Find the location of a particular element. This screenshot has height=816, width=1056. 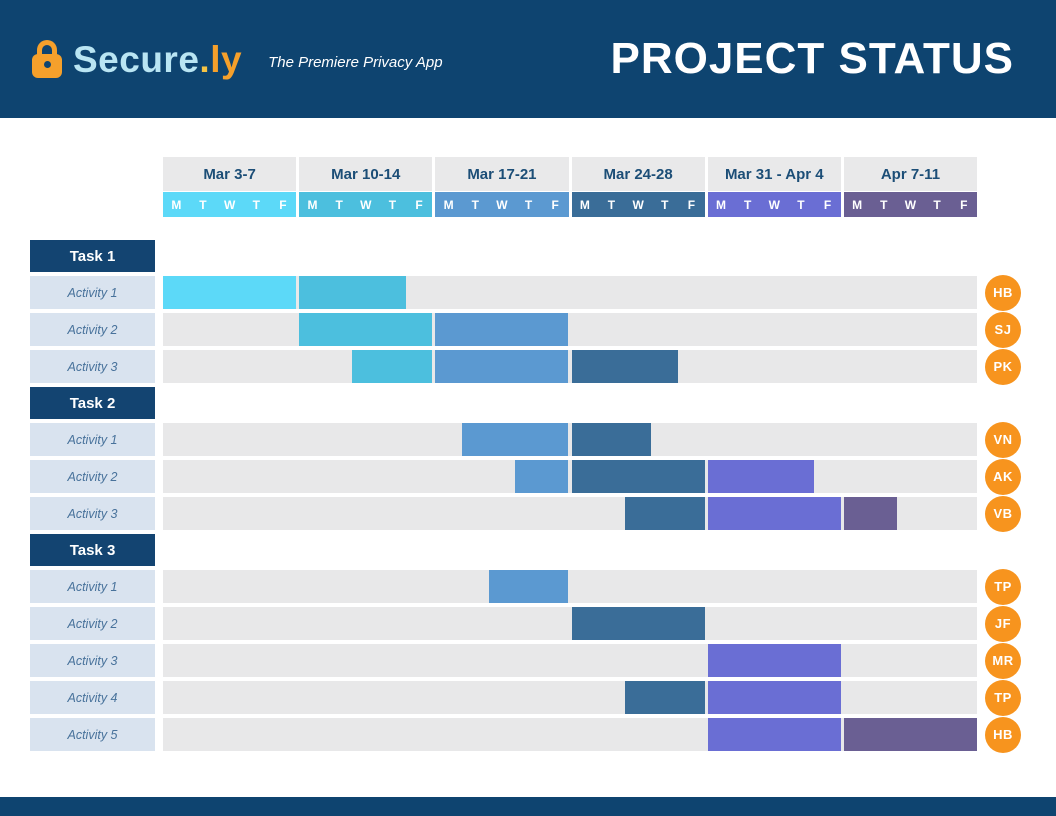

owner-badge: HB is located at coordinates (1003, 734).